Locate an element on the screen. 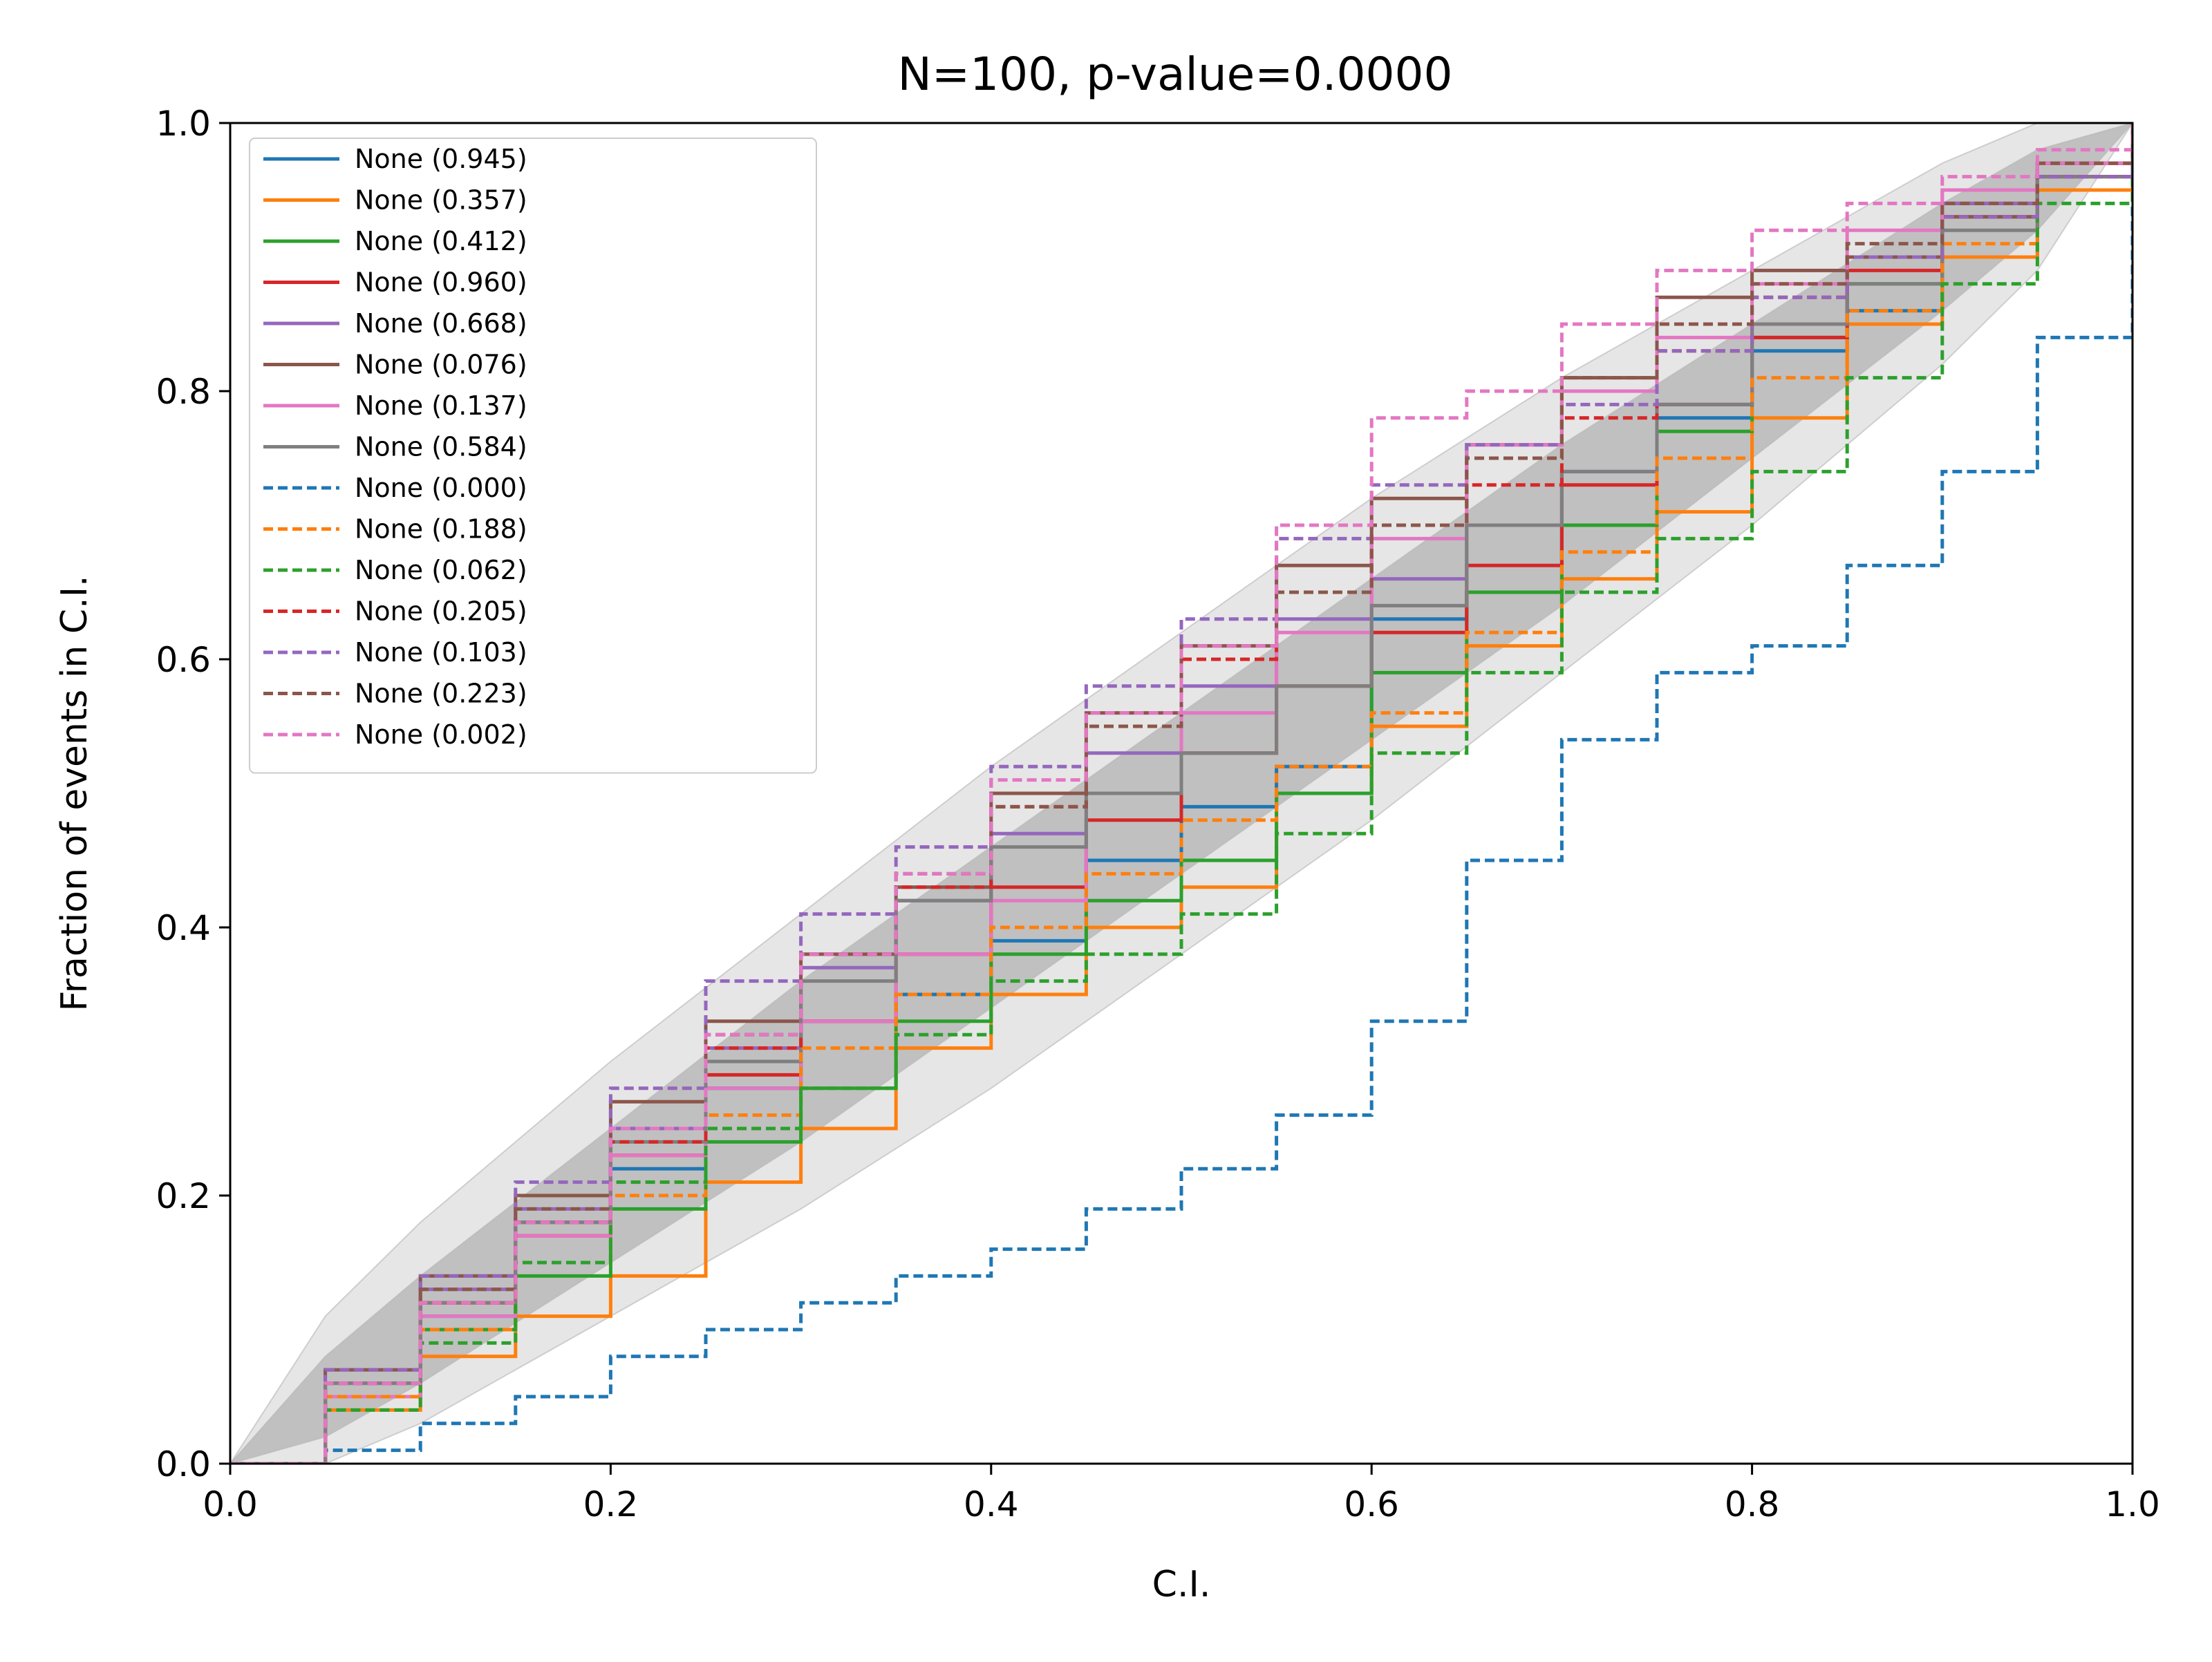 Image resolution: width=2212 pixels, height=1662 pixels. x-tick-label: 0.8 is located at coordinates (1752, 1504).